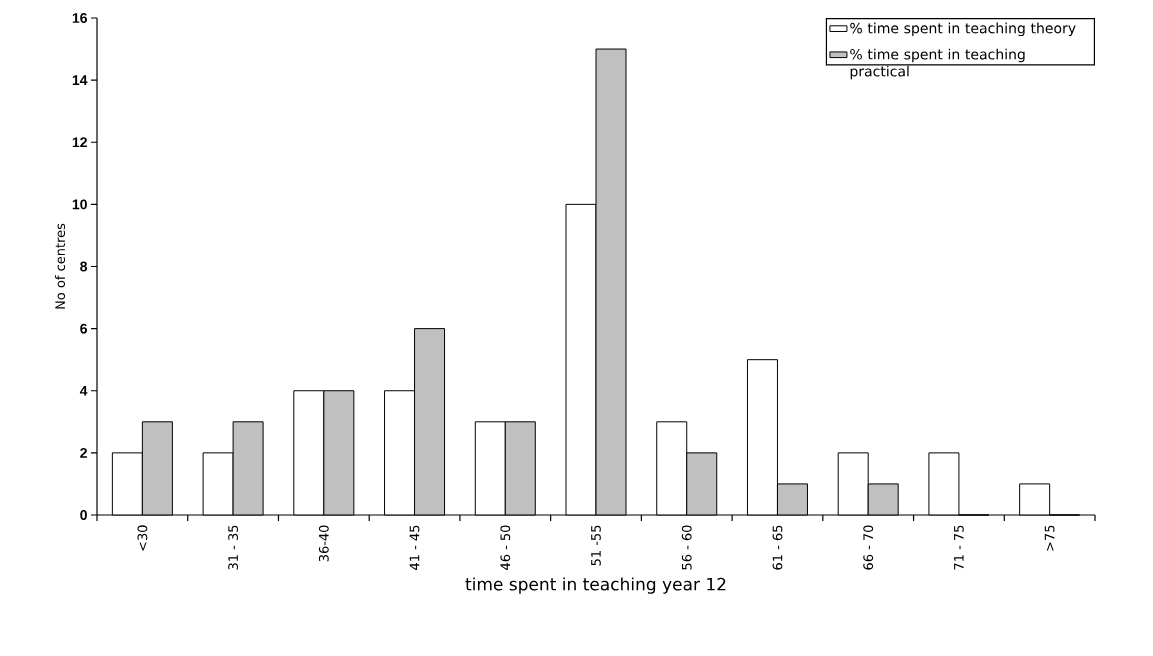 The width and height of the screenshot is (1153, 656). What do you see at coordinates (79, 142) in the screenshot?
I see `y-tick-label: 12` at bounding box center [79, 142].